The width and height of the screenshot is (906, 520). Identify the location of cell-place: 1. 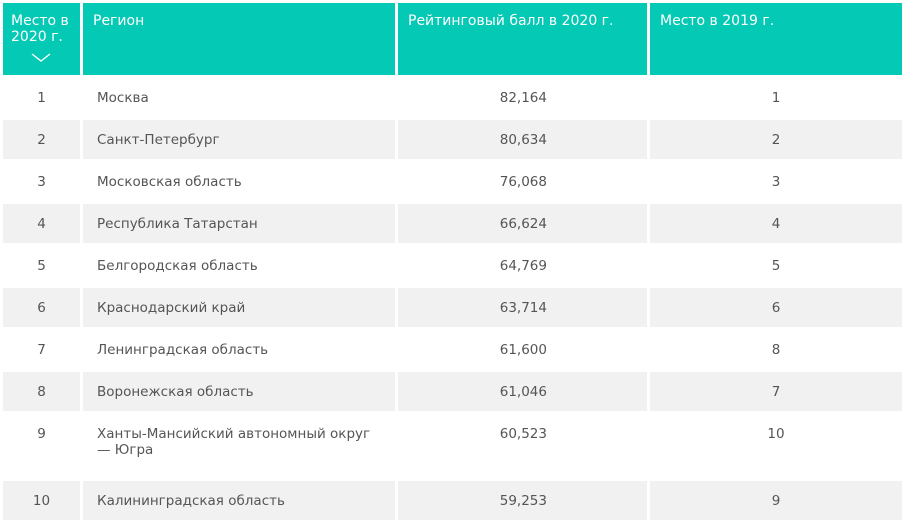
(43, 96).